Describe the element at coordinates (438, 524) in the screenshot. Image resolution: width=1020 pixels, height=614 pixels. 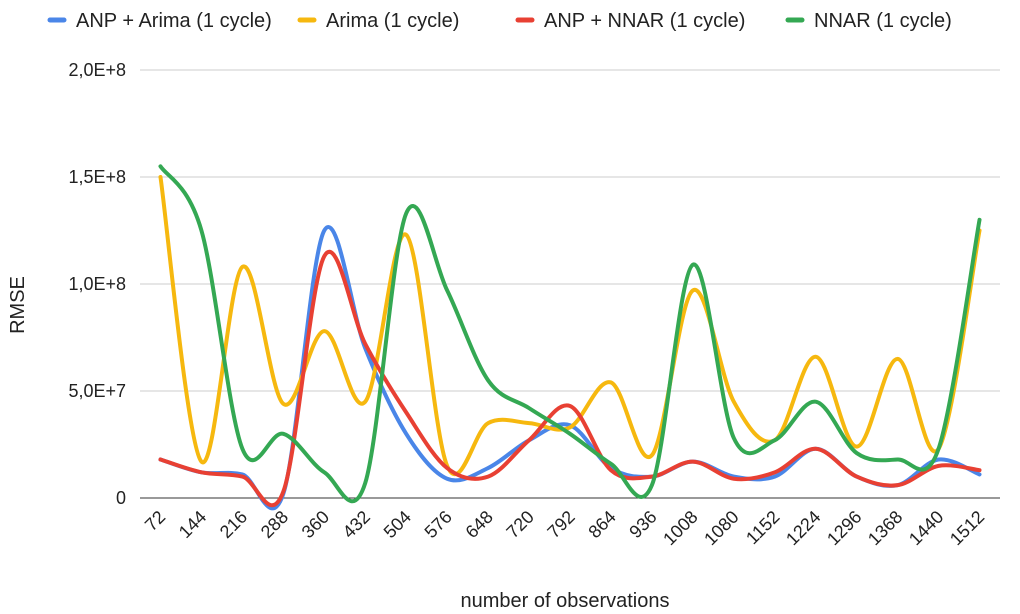
I see `x-tick-label: 576` at that location.